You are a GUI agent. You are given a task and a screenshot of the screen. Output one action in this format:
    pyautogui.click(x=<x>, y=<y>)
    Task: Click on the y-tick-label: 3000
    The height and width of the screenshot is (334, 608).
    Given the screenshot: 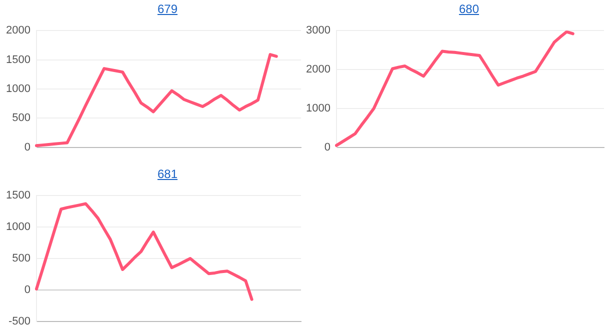 What is the action you would take?
    pyautogui.click(x=318, y=30)
    